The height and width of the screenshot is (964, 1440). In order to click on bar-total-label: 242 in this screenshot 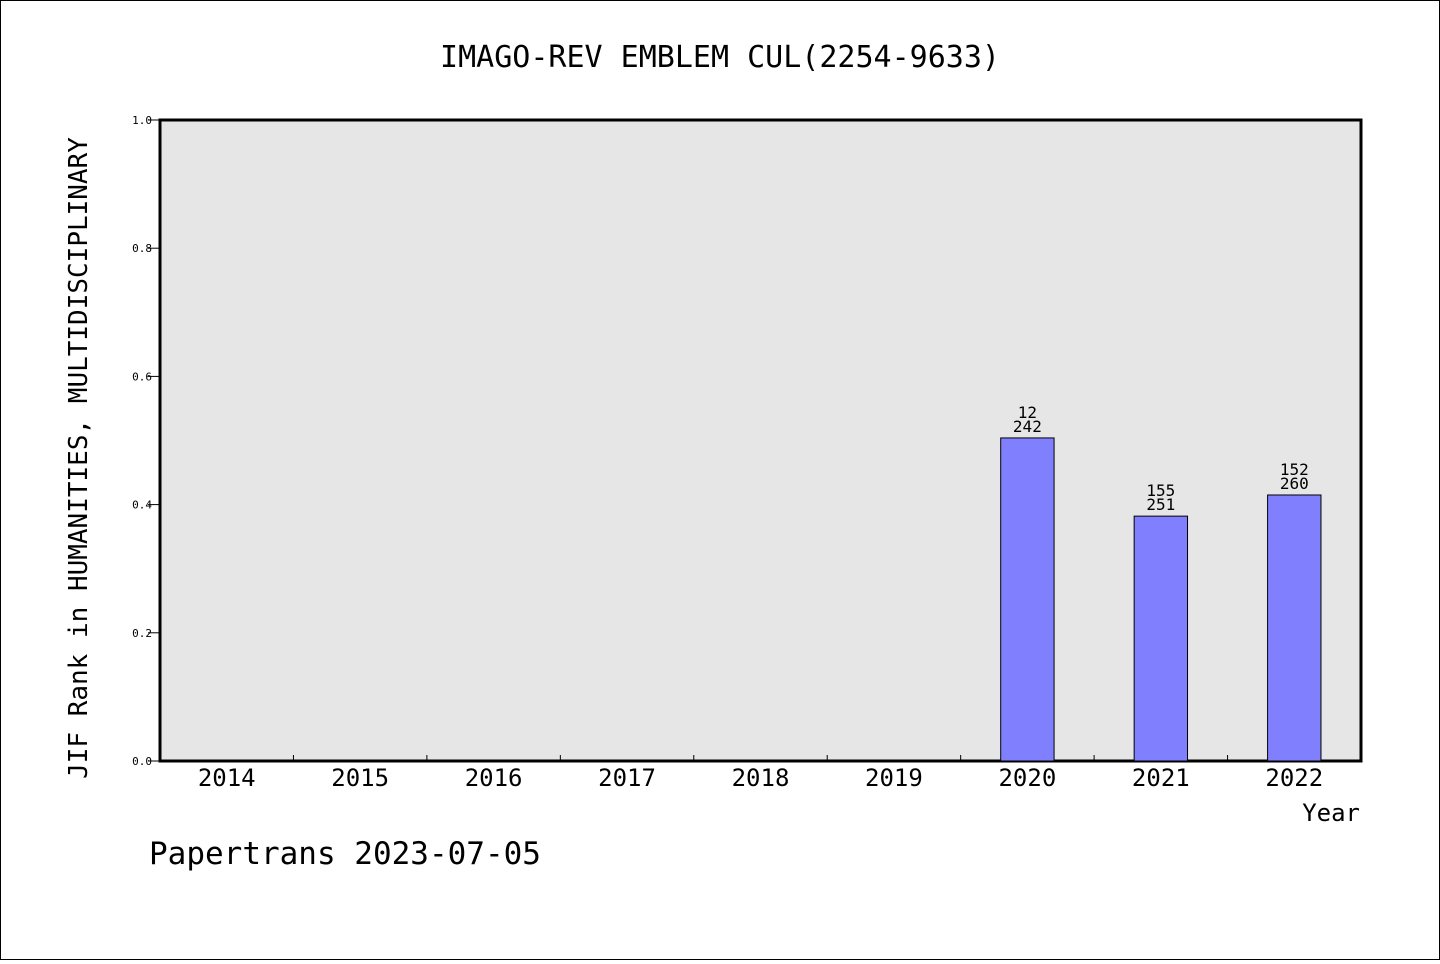, I will do `click(1027, 426)`.